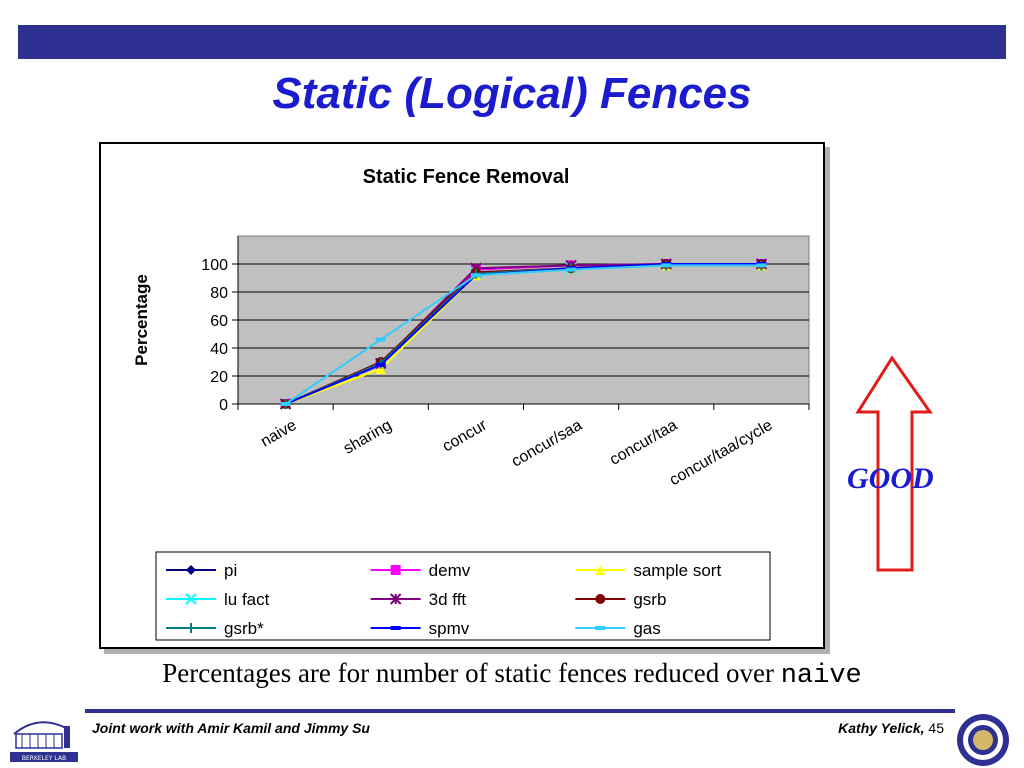 This screenshot has width=1024, height=768. What do you see at coordinates (512, 93) in the screenshot?
I see `slide-title: Static (Logical) Fences` at bounding box center [512, 93].